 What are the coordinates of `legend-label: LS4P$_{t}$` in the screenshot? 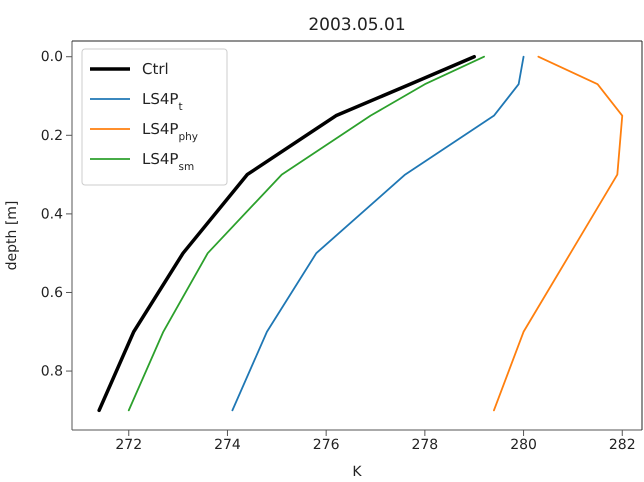 It's located at (162, 101).